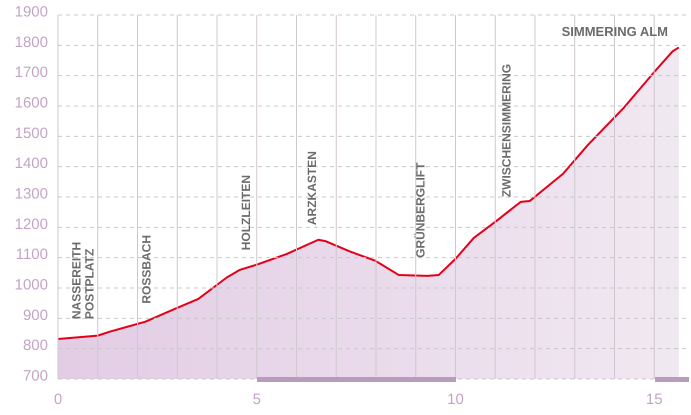  What do you see at coordinates (31, 285) in the screenshot?
I see `y-tick-label: 1000` at bounding box center [31, 285].